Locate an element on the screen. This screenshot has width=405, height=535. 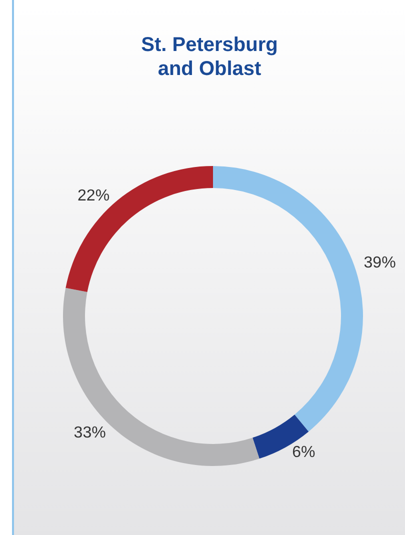
data-label: 39% is located at coordinates (380, 263).